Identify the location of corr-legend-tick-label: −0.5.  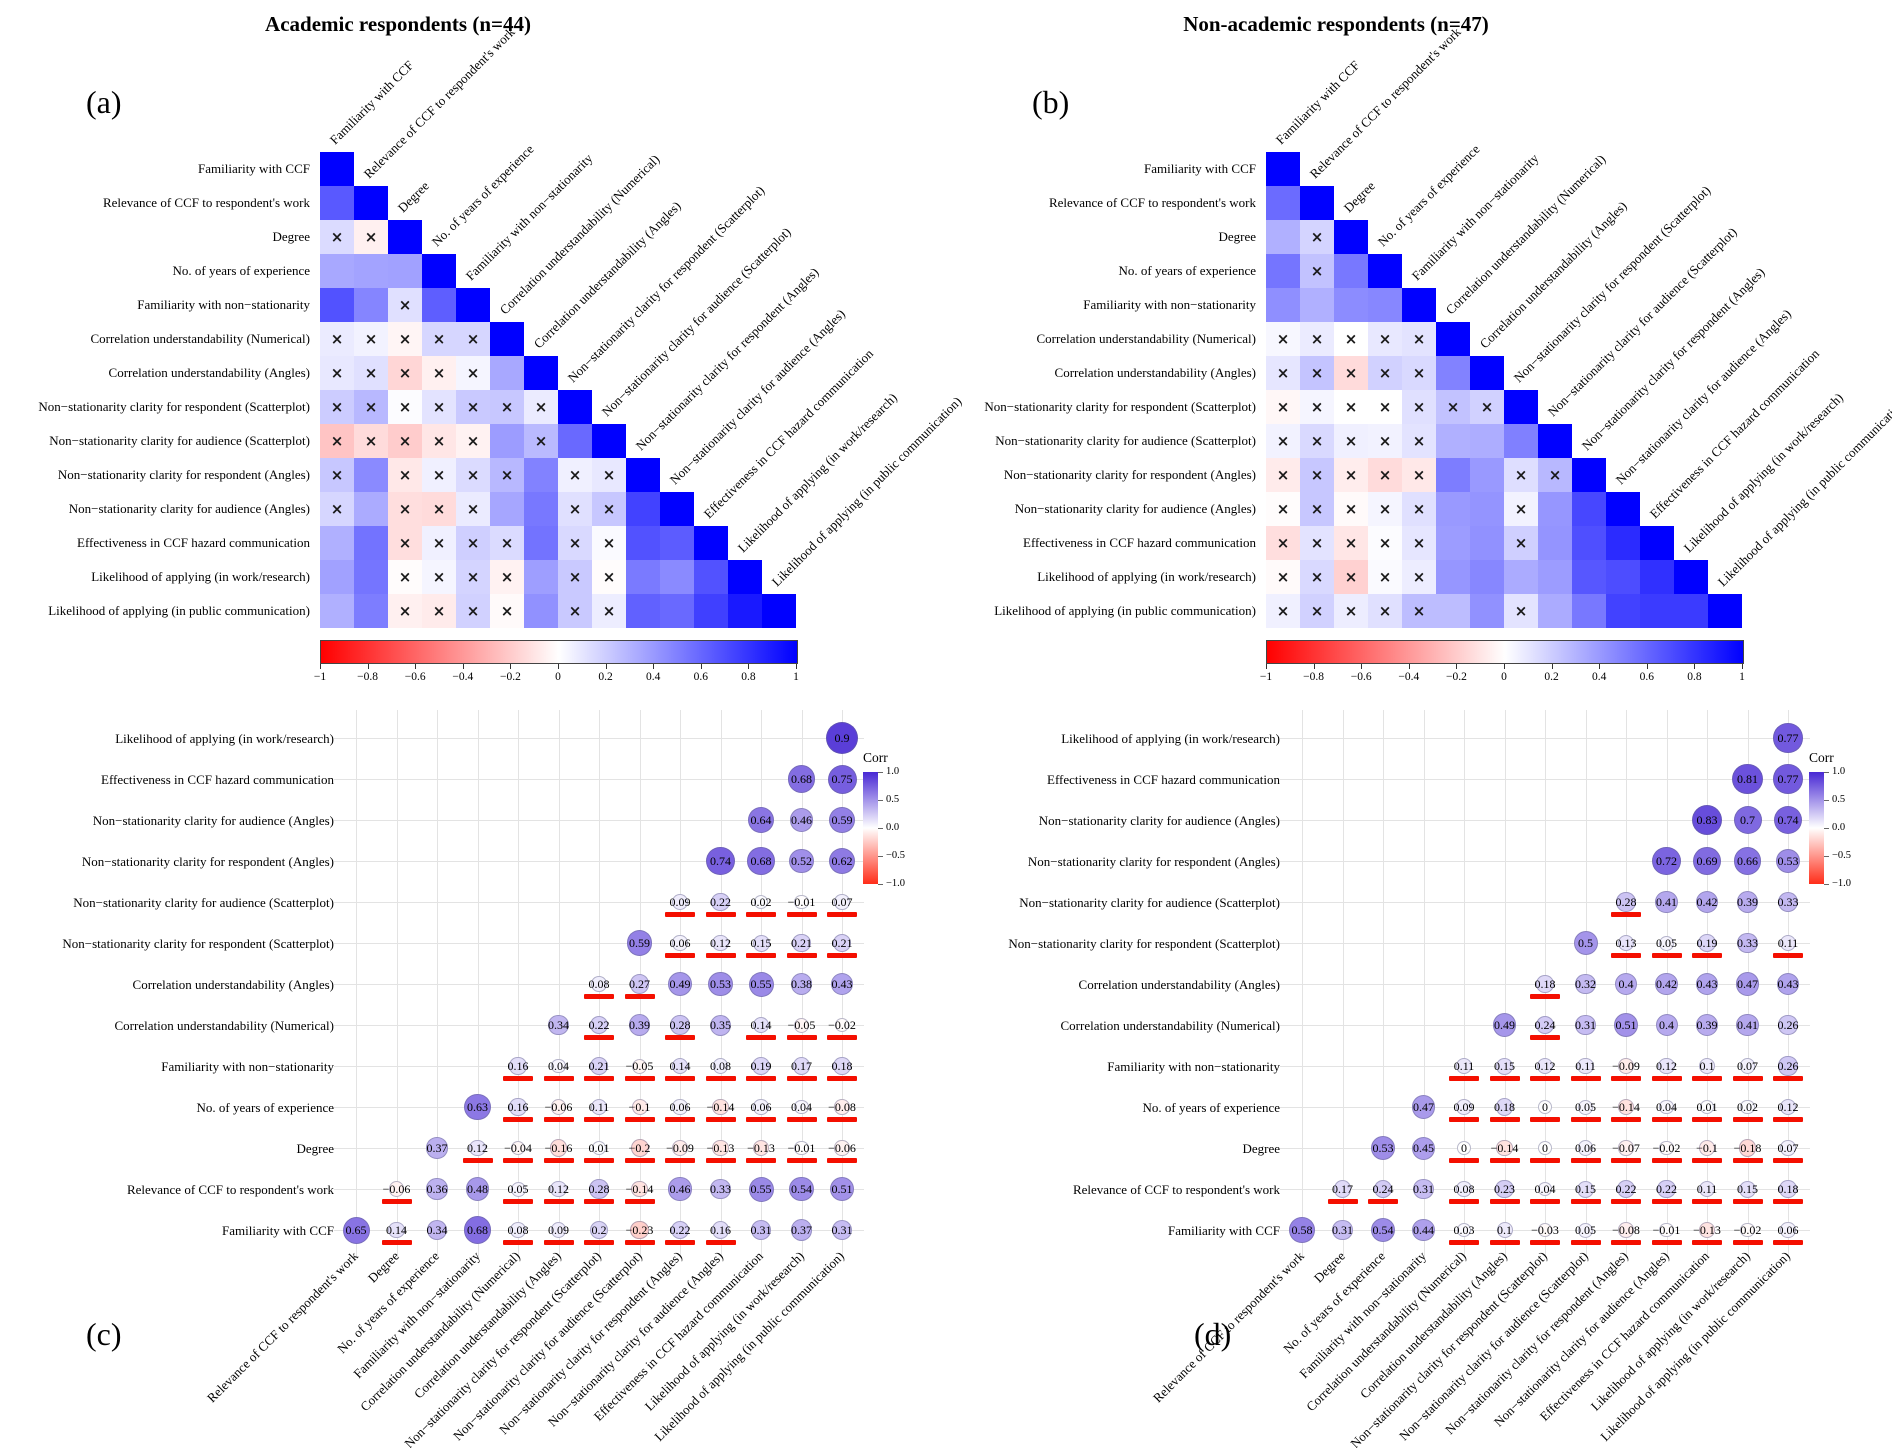
(1842, 855).